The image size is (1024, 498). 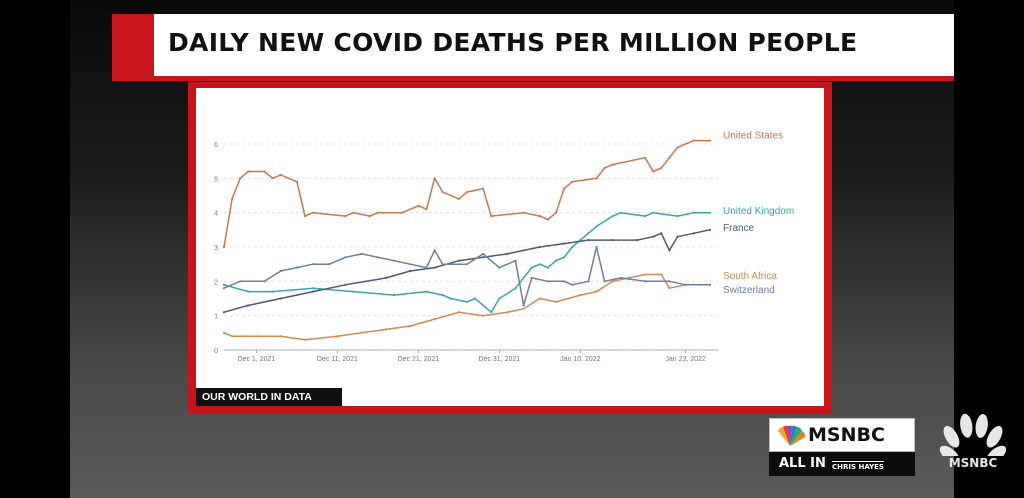 I want to click on x-tick-label: Jan 23, 2022, so click(x=685, y=359).